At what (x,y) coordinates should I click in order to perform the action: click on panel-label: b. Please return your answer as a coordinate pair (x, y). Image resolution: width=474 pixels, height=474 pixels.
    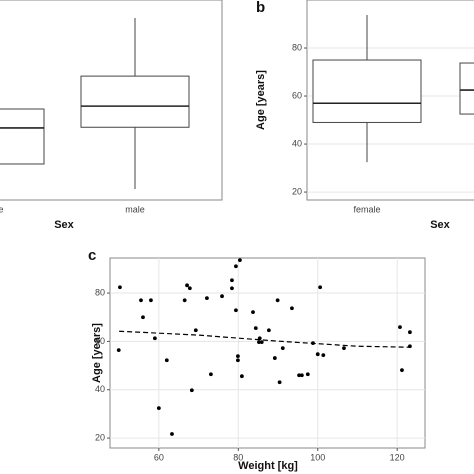
    Looking at the image, I should click on (260, 8).